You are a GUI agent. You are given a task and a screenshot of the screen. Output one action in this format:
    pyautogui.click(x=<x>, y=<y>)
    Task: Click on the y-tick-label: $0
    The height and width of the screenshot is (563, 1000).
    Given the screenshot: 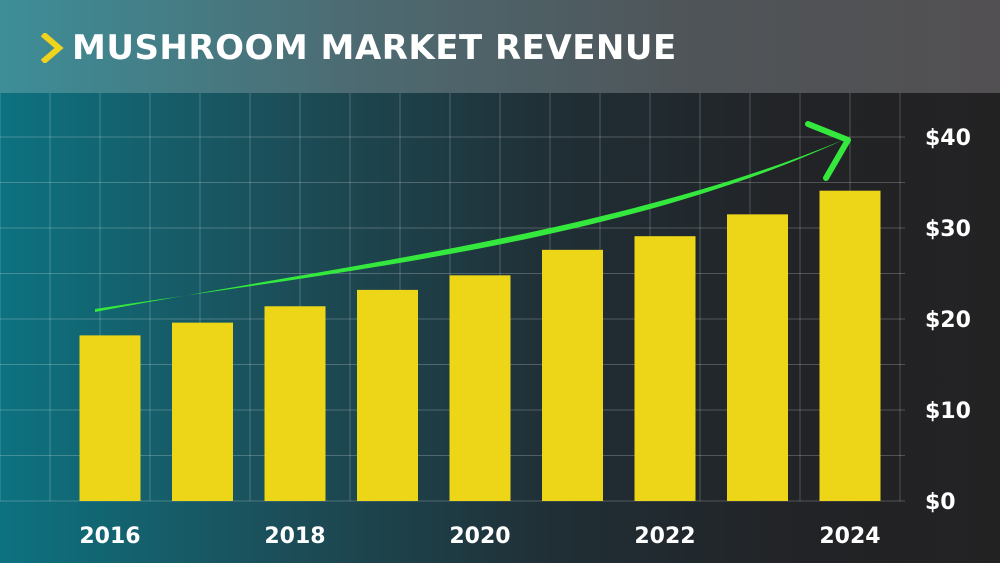 What is the action you would take?
    pyautogui.click(x=940, y=502)
    